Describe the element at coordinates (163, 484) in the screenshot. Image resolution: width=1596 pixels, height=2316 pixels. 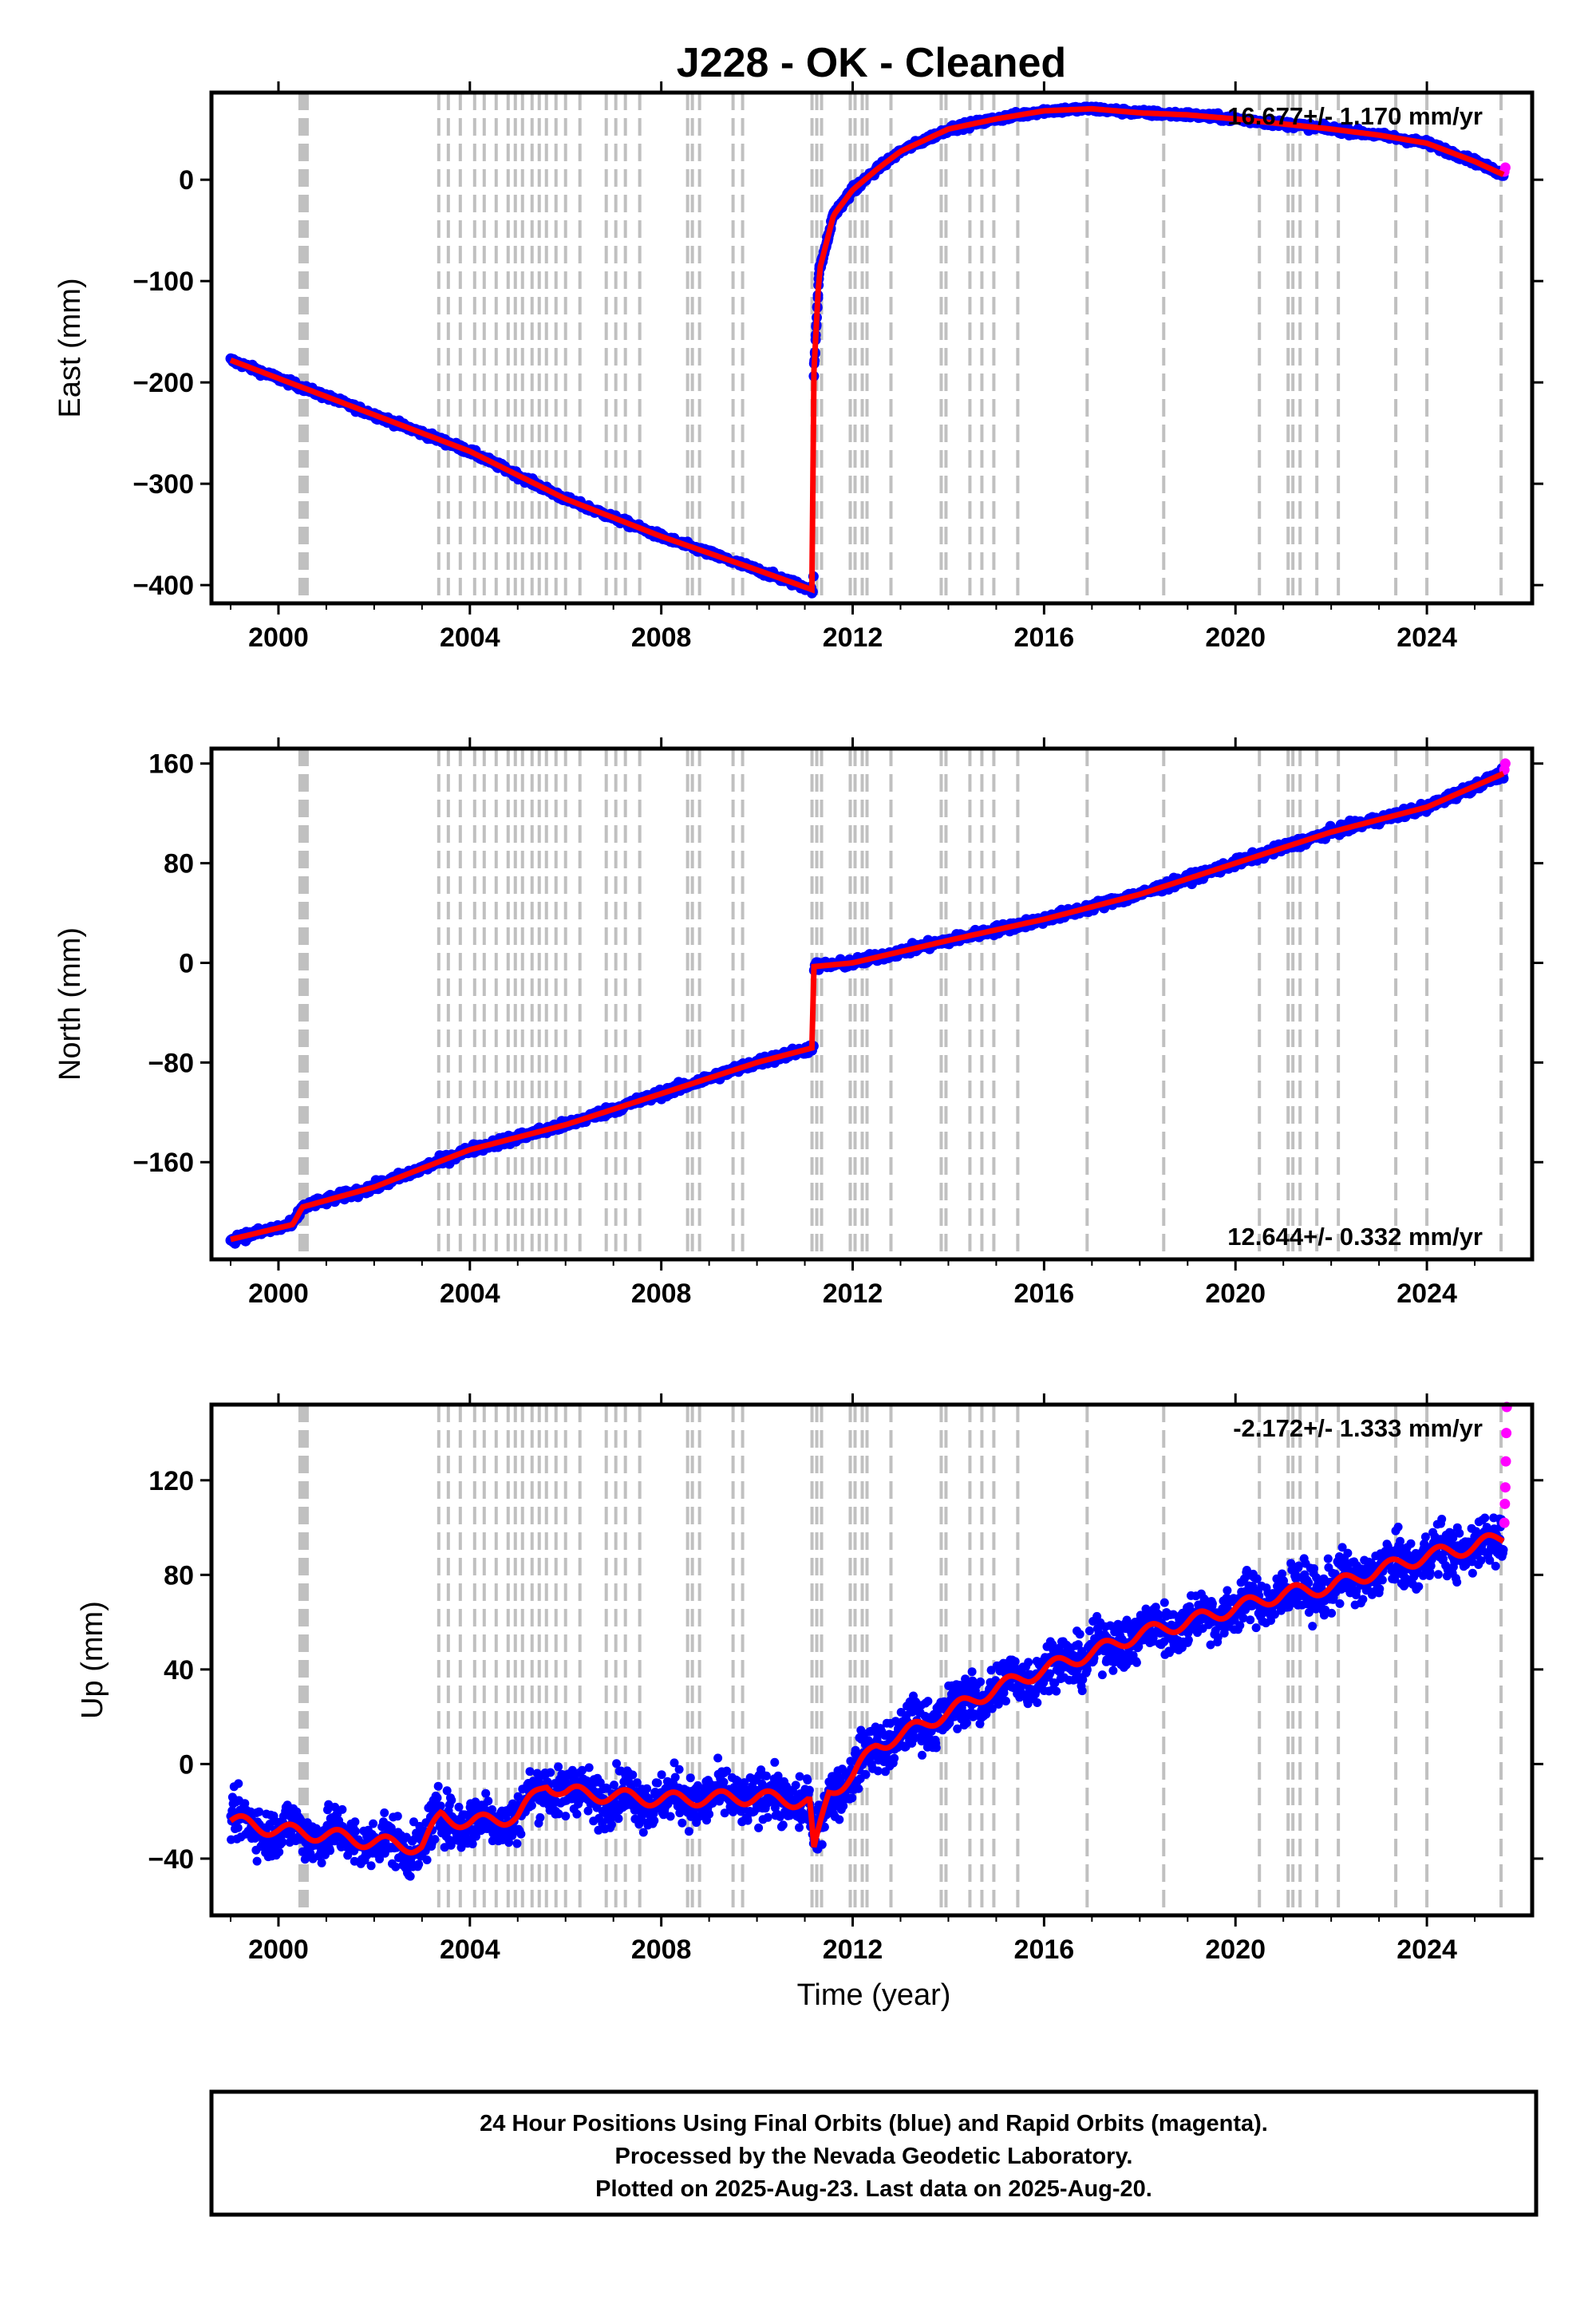
I see `east-y-tick-label: −300` at that location.